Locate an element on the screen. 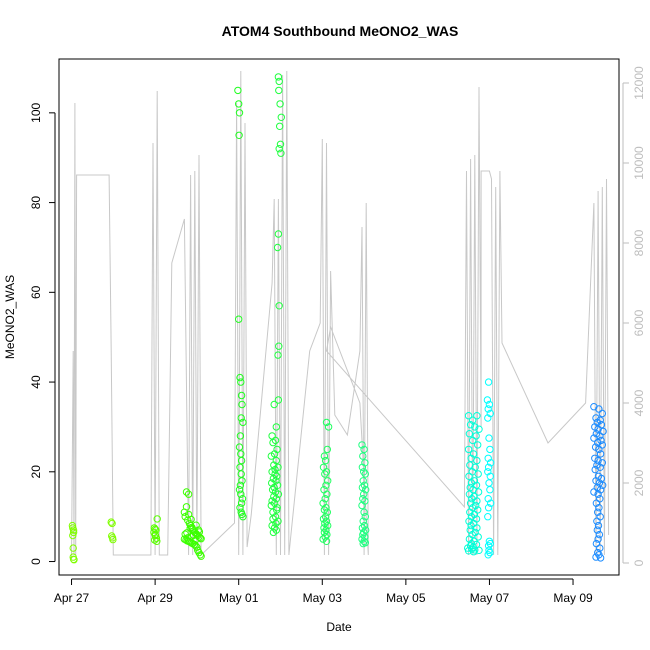 The height and width of the screenshot is (650, 650). x-tick-label: May 07 is located at coordinates (490, 598).